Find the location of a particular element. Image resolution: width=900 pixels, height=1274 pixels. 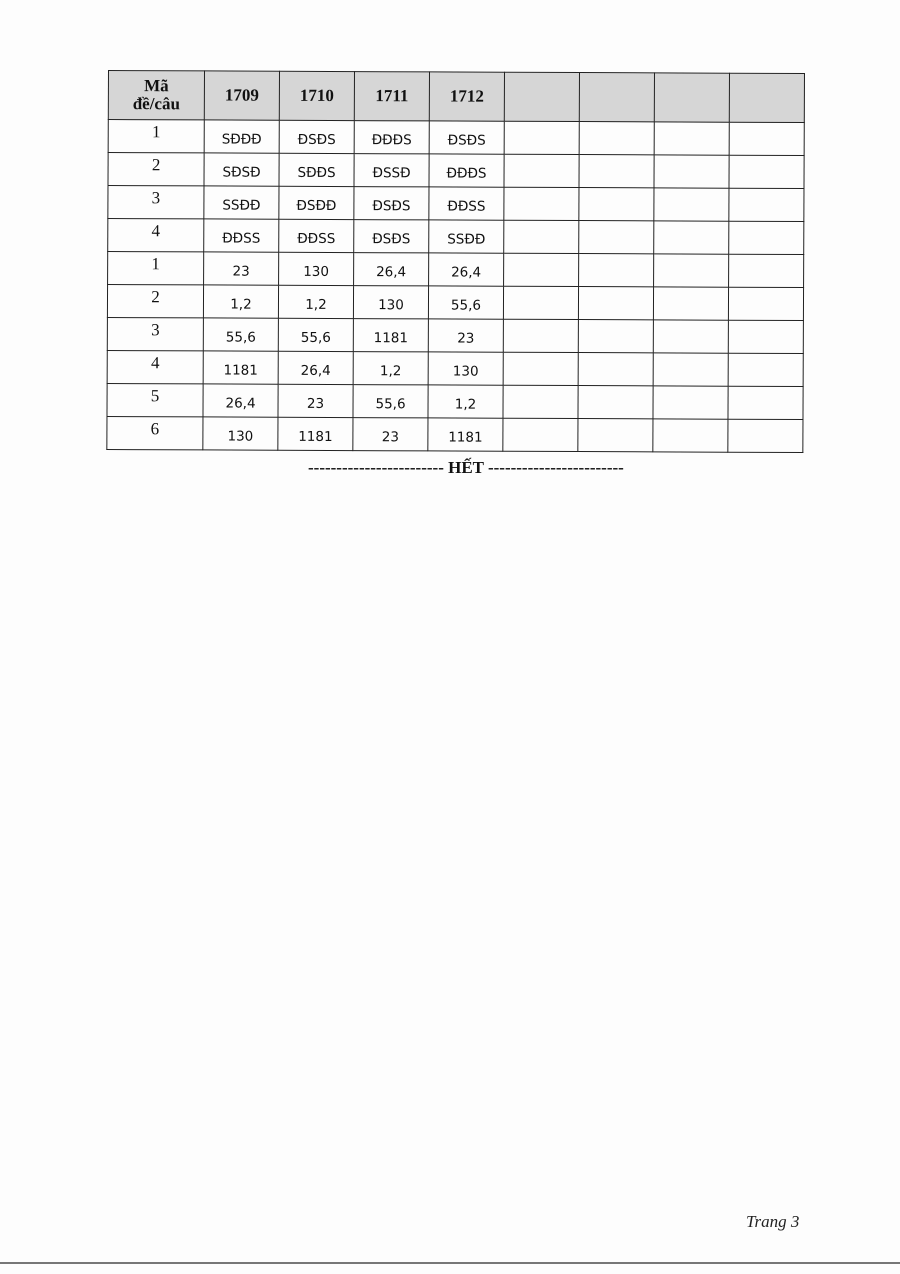

table-row: 2 SĐSĐ SĐĐS ĐSSĐ ĐĐĐS is located at coordinates (456, 170).